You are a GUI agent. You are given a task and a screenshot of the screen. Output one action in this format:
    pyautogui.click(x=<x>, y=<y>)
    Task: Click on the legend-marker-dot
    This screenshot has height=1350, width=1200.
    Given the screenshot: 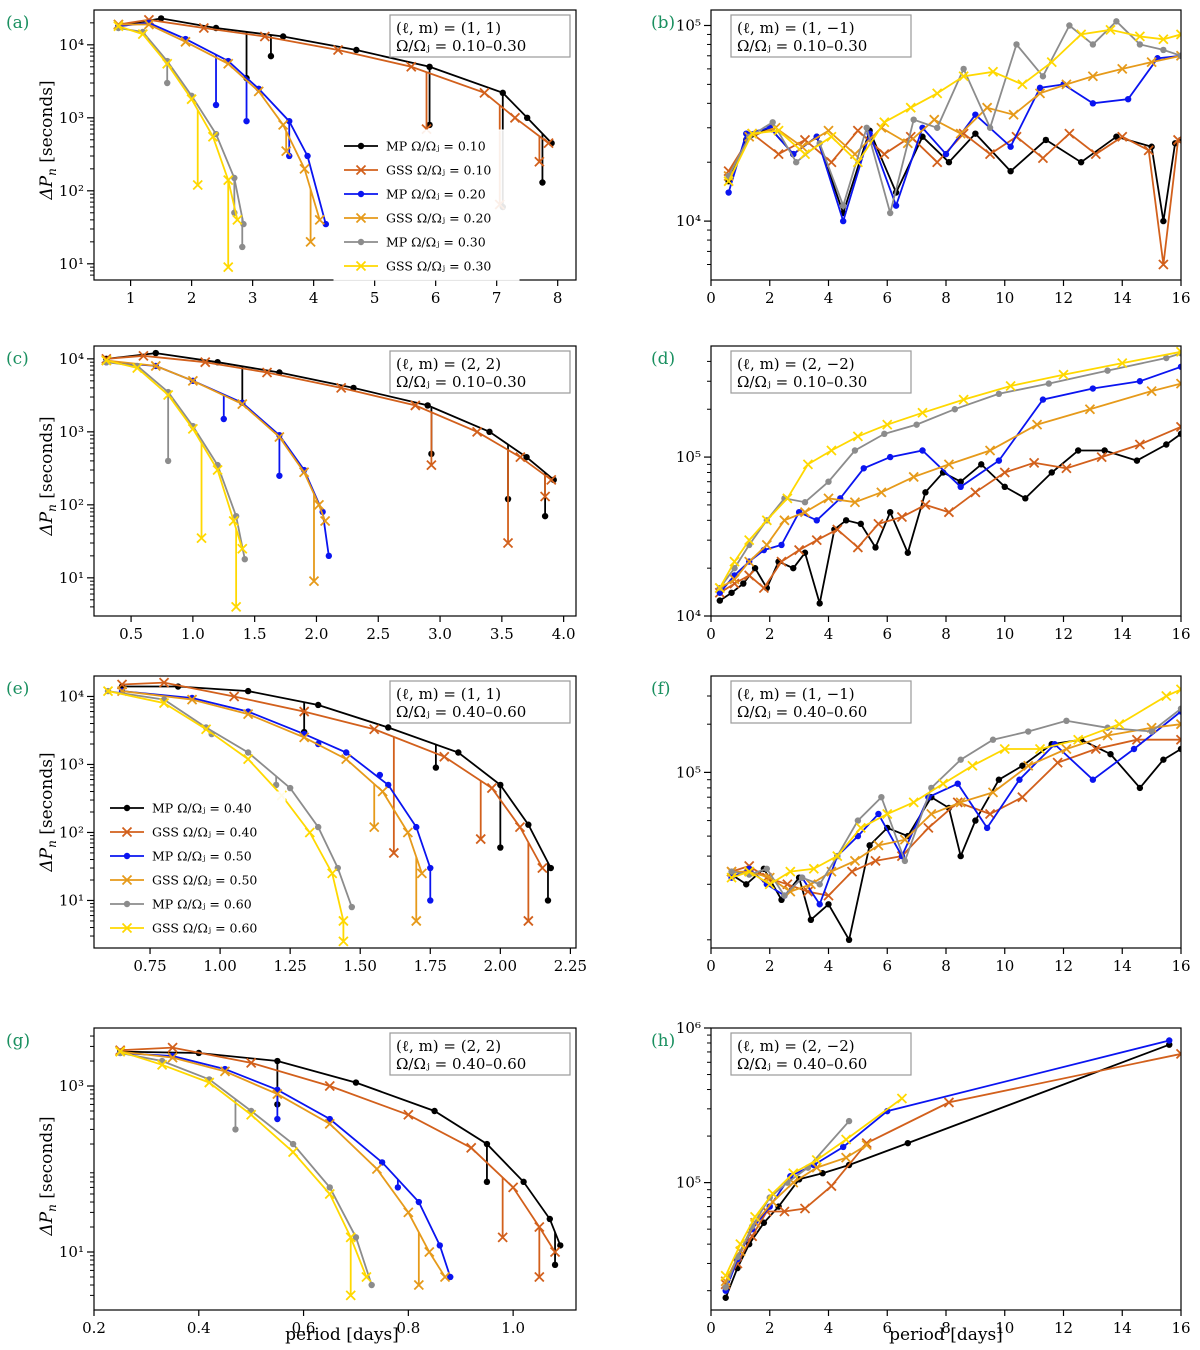 What is the action you would take?
    pyautogui.click(x=127, y=856)
    